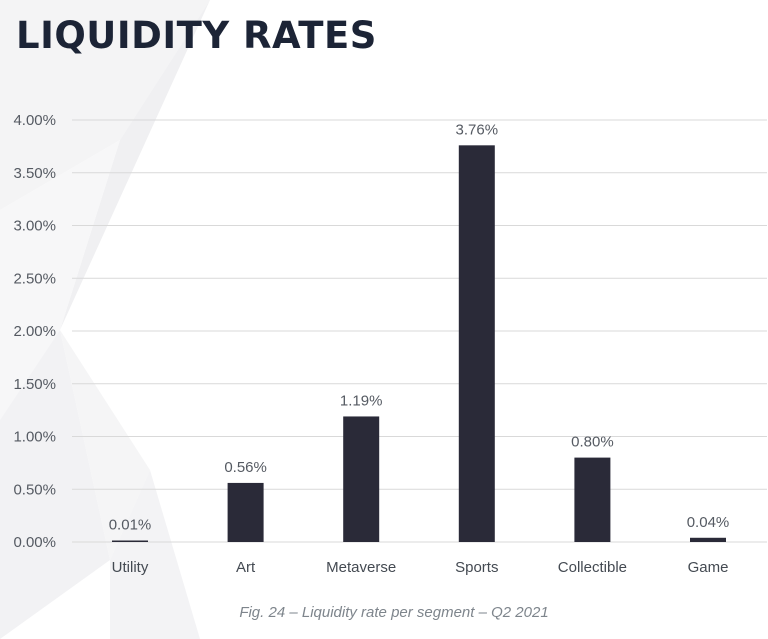 The image size is (768, 639). What do you see at coordinates (477, 129) in the screenshot?
I see `data-label: 3.76%` at bounding box center [477, 129].